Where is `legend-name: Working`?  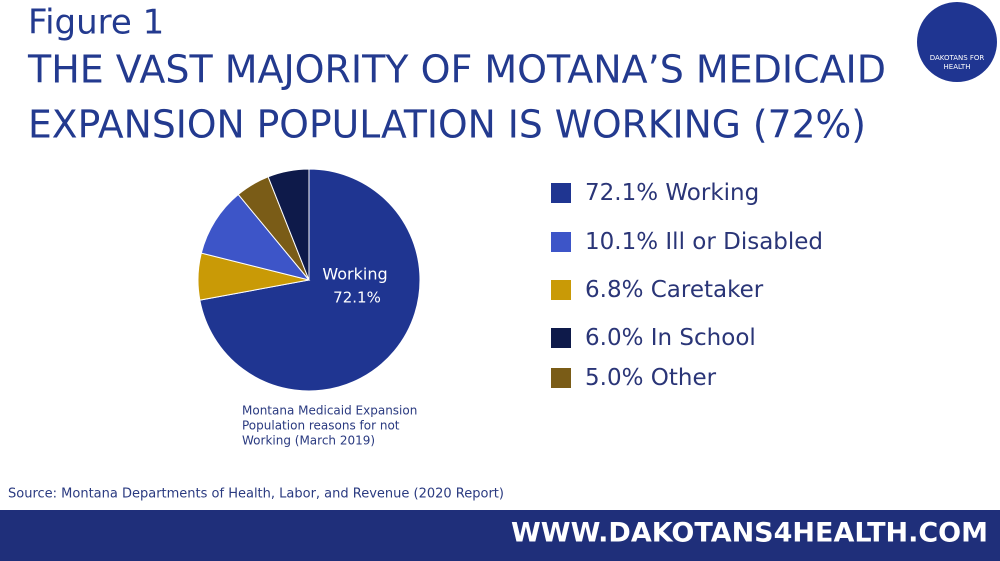 legend-name: Working is located at coordinates (712, 193).